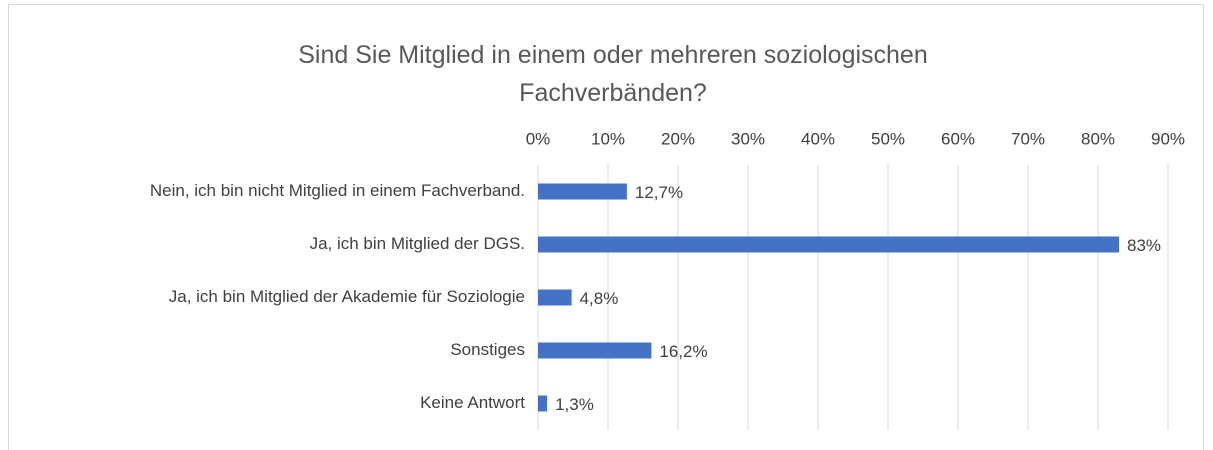 This screenshot has height=450, width=1213. Describe the element at coordinates (748, 138) in the screenshot. I see `x-tick-label: 30%` at that location.